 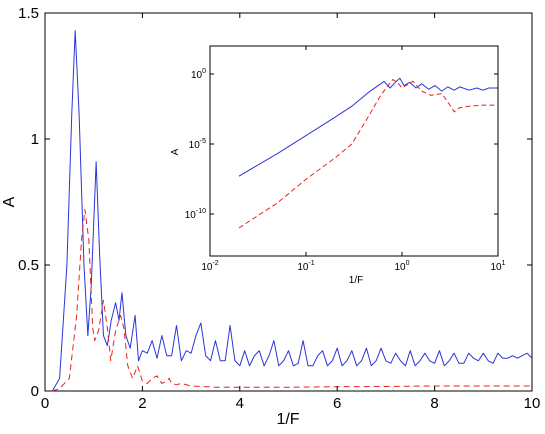 What do you see at coordinates (368, 127) in the screenshot?
I see `inset-series-0-line` at bounding box center [368, 127].